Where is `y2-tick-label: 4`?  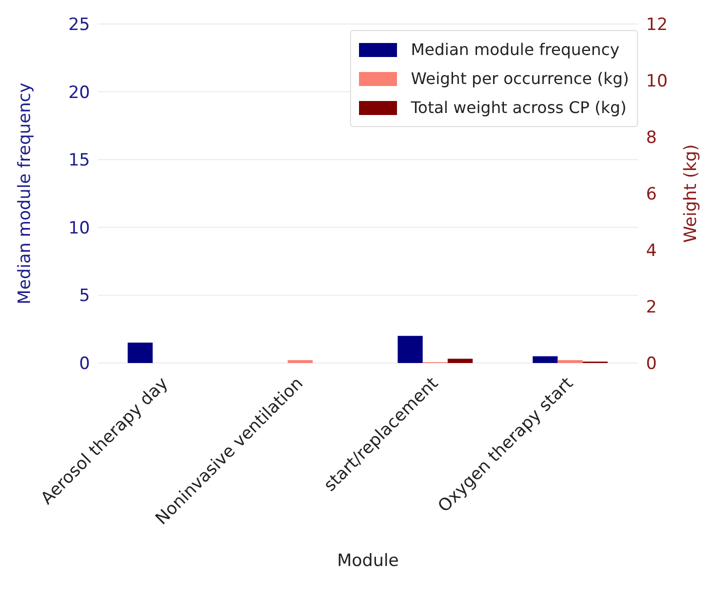
y2-tick-label: 4 is located at coordinates (651, 251).